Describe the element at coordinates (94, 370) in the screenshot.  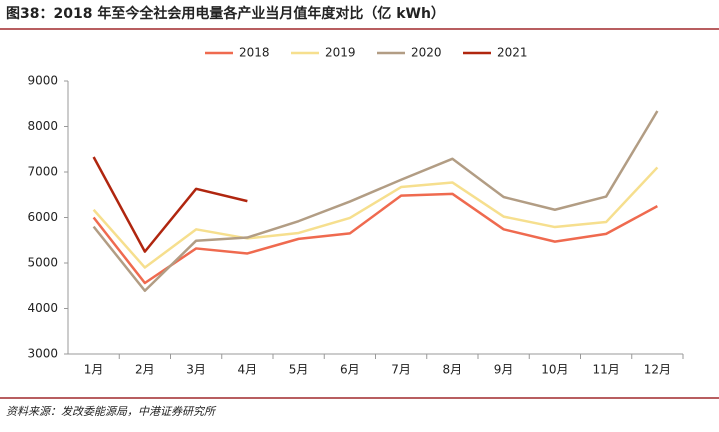
I see `x-tick-label: 1月` at that location.